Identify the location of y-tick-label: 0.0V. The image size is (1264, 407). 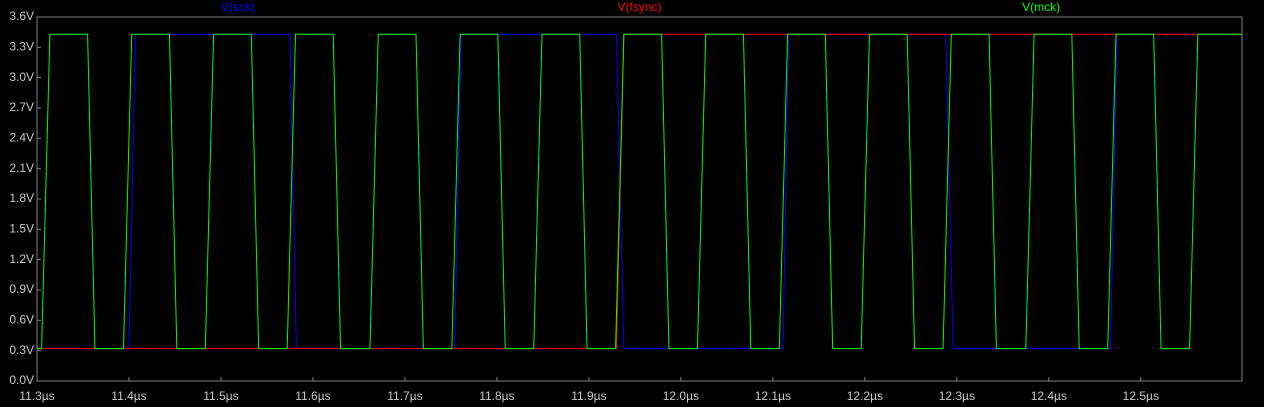
(21, 380).